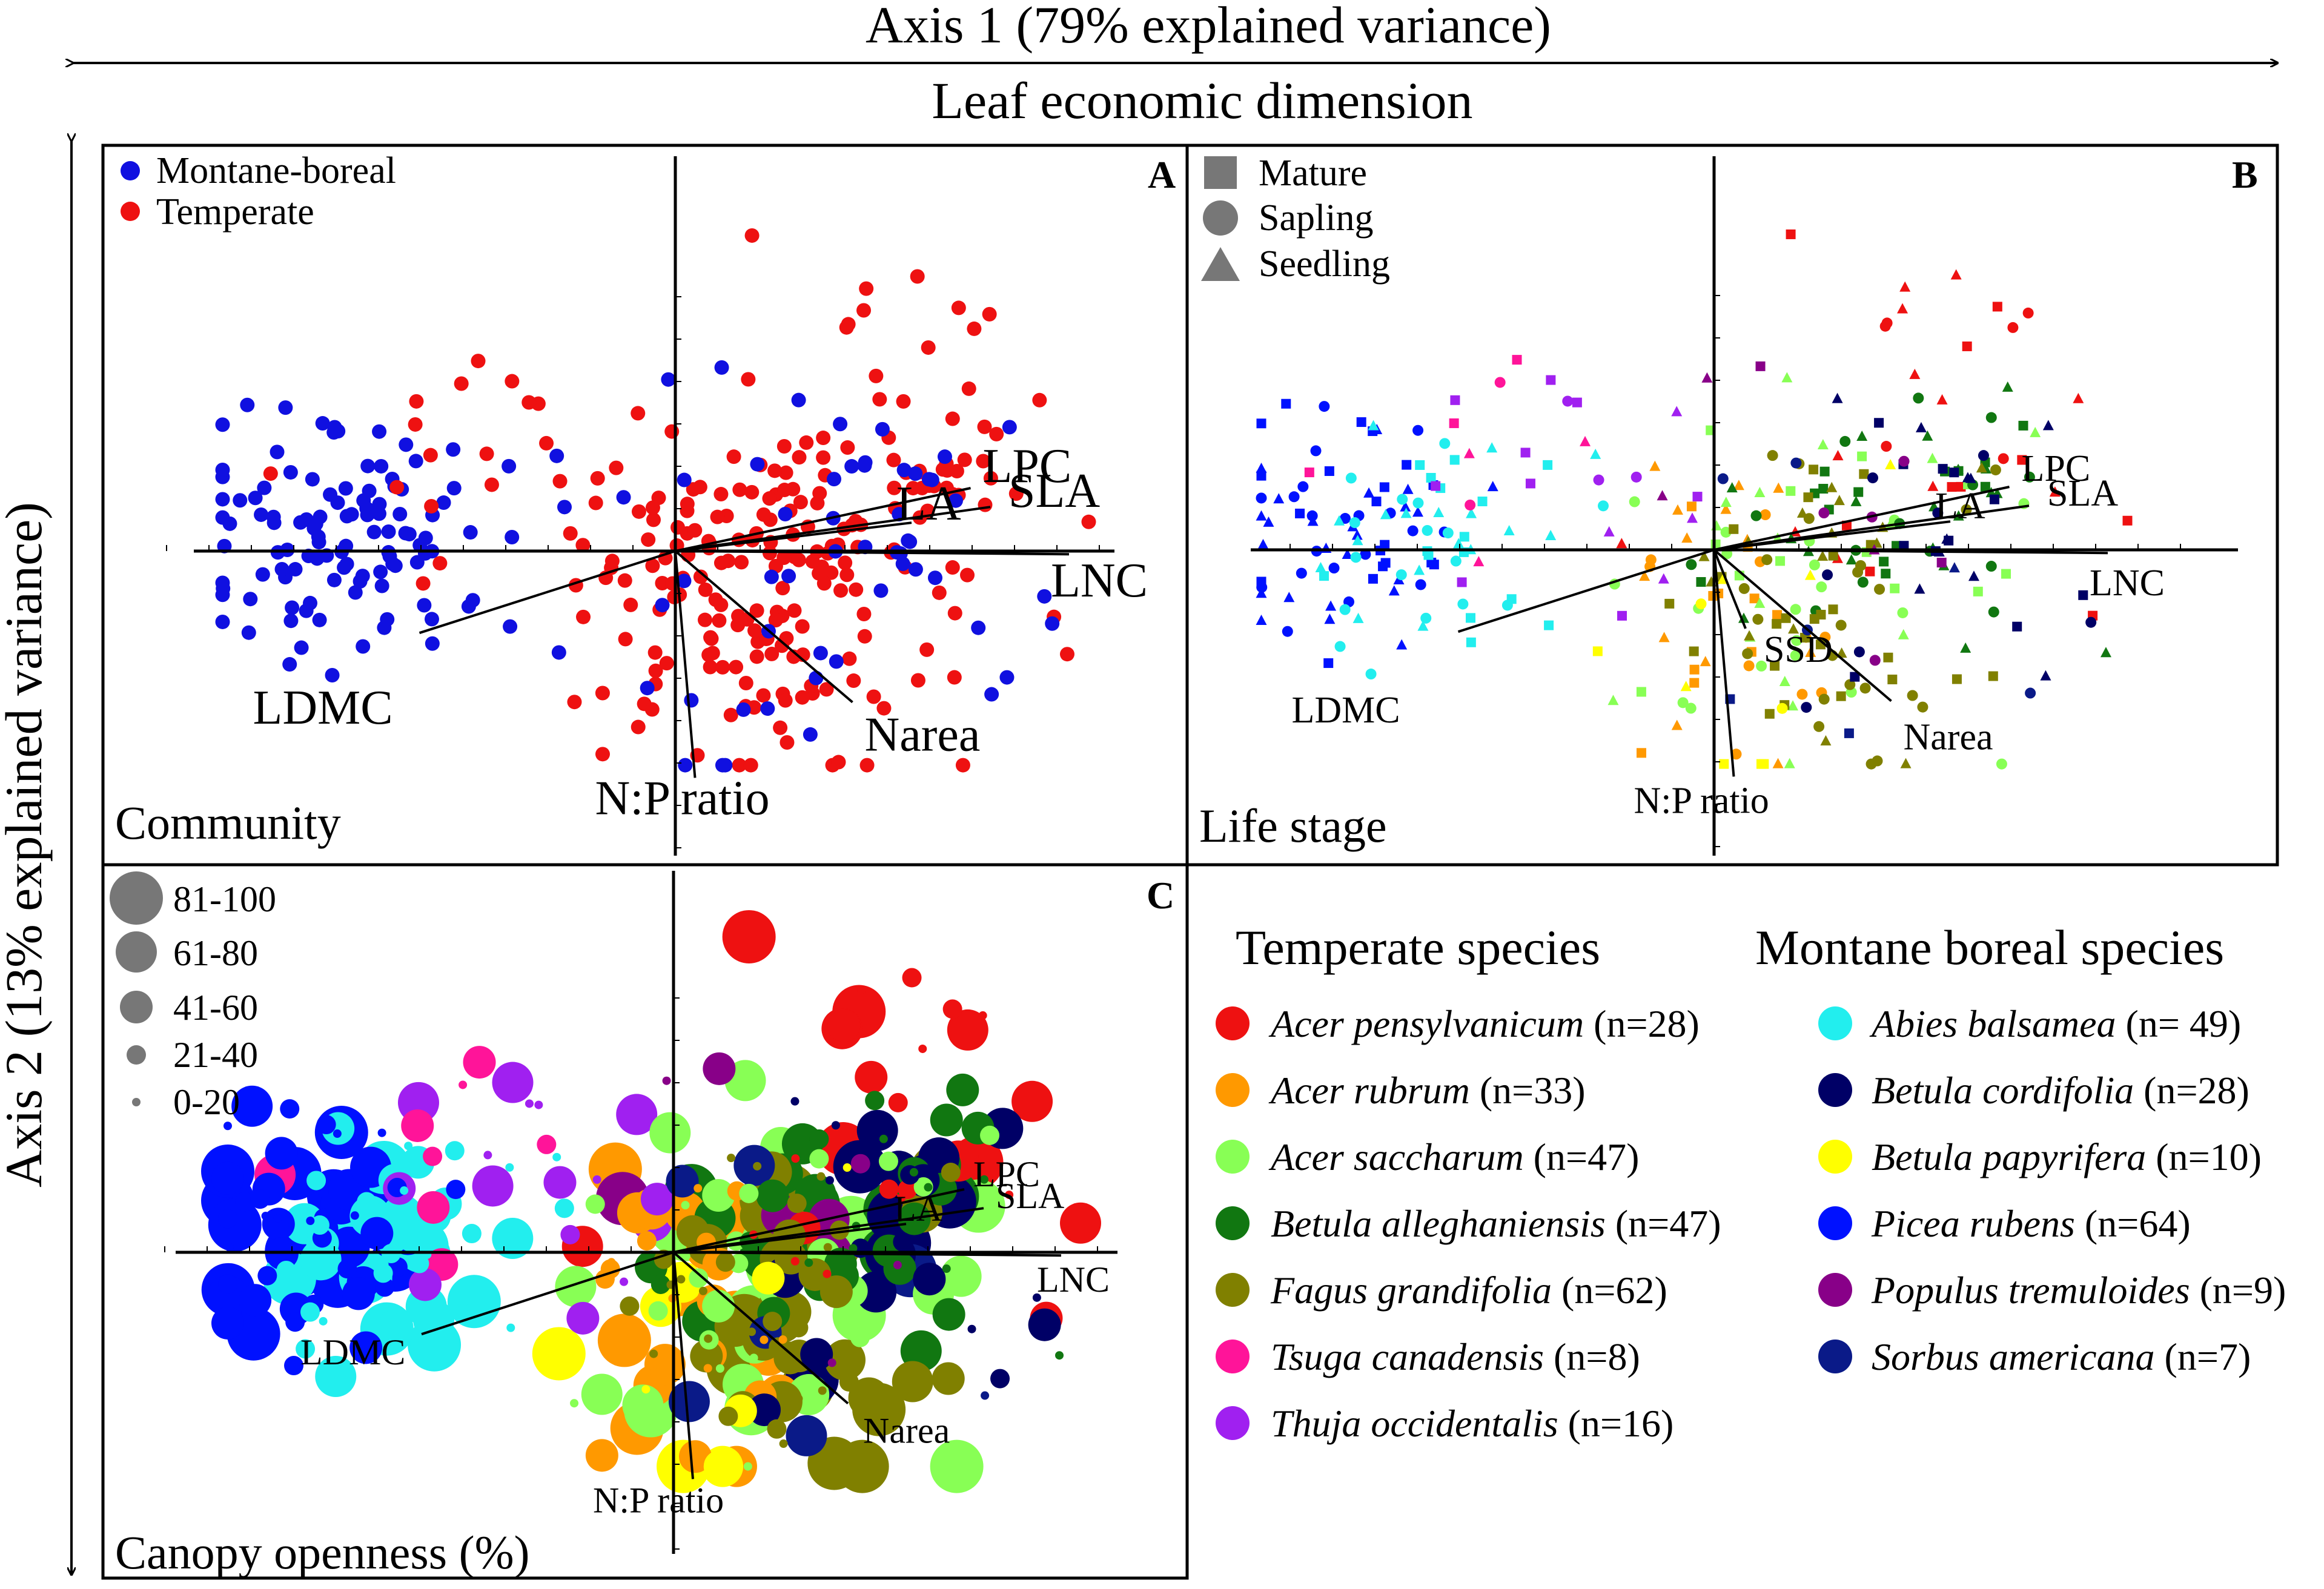  What do you see at coordinates (1220, 172) in the screenshot?
I see `legend-square-mature` at bounding box center [1220, 172].